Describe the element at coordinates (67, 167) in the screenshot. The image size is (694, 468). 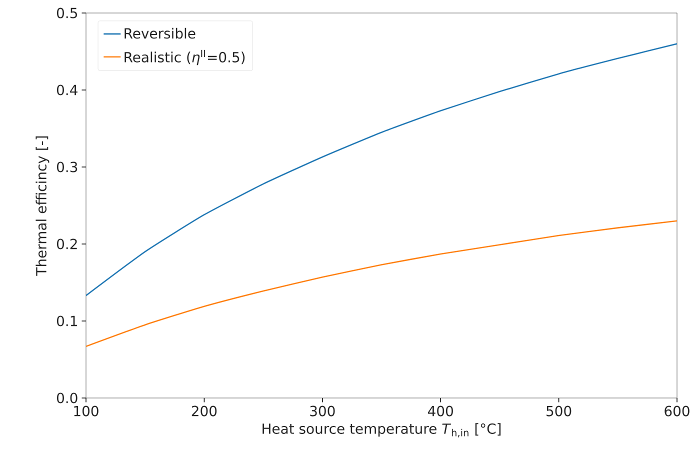
I see `y-tick-label: 0.3` at that location.